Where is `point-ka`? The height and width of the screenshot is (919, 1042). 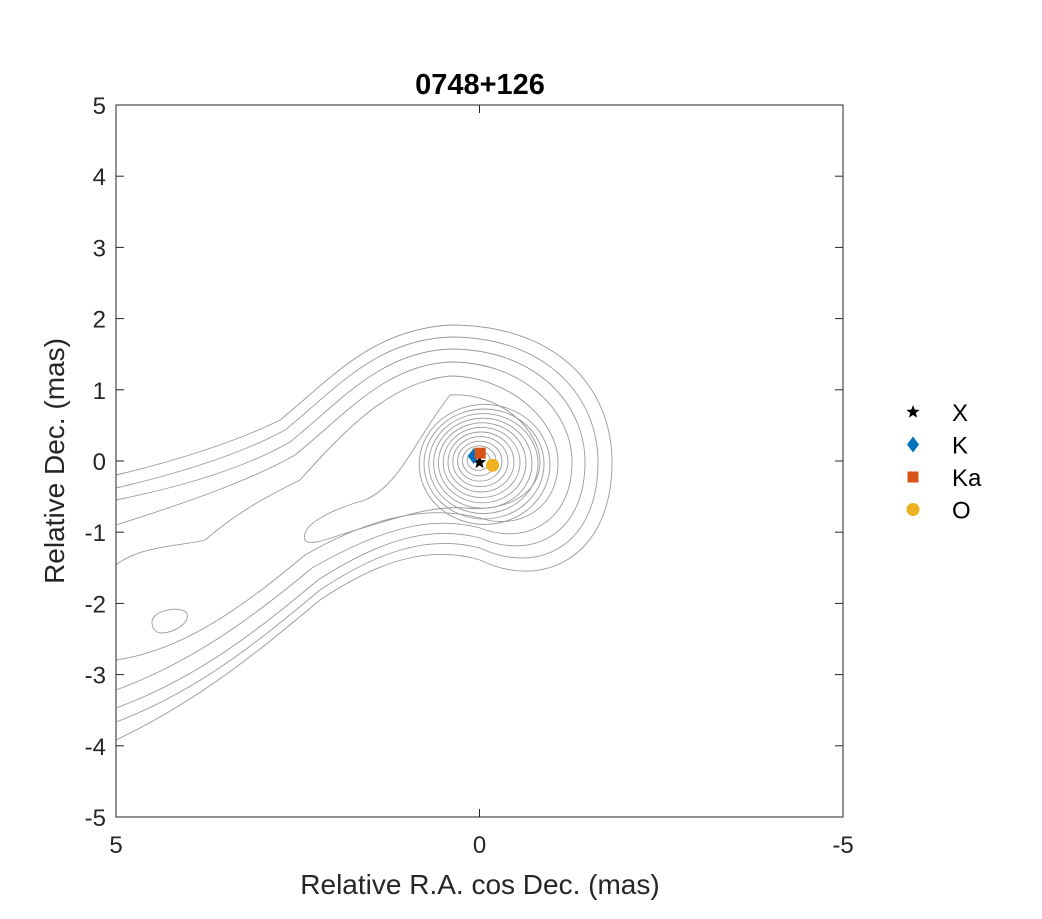
point-ka is located at coordinates (480, 453).